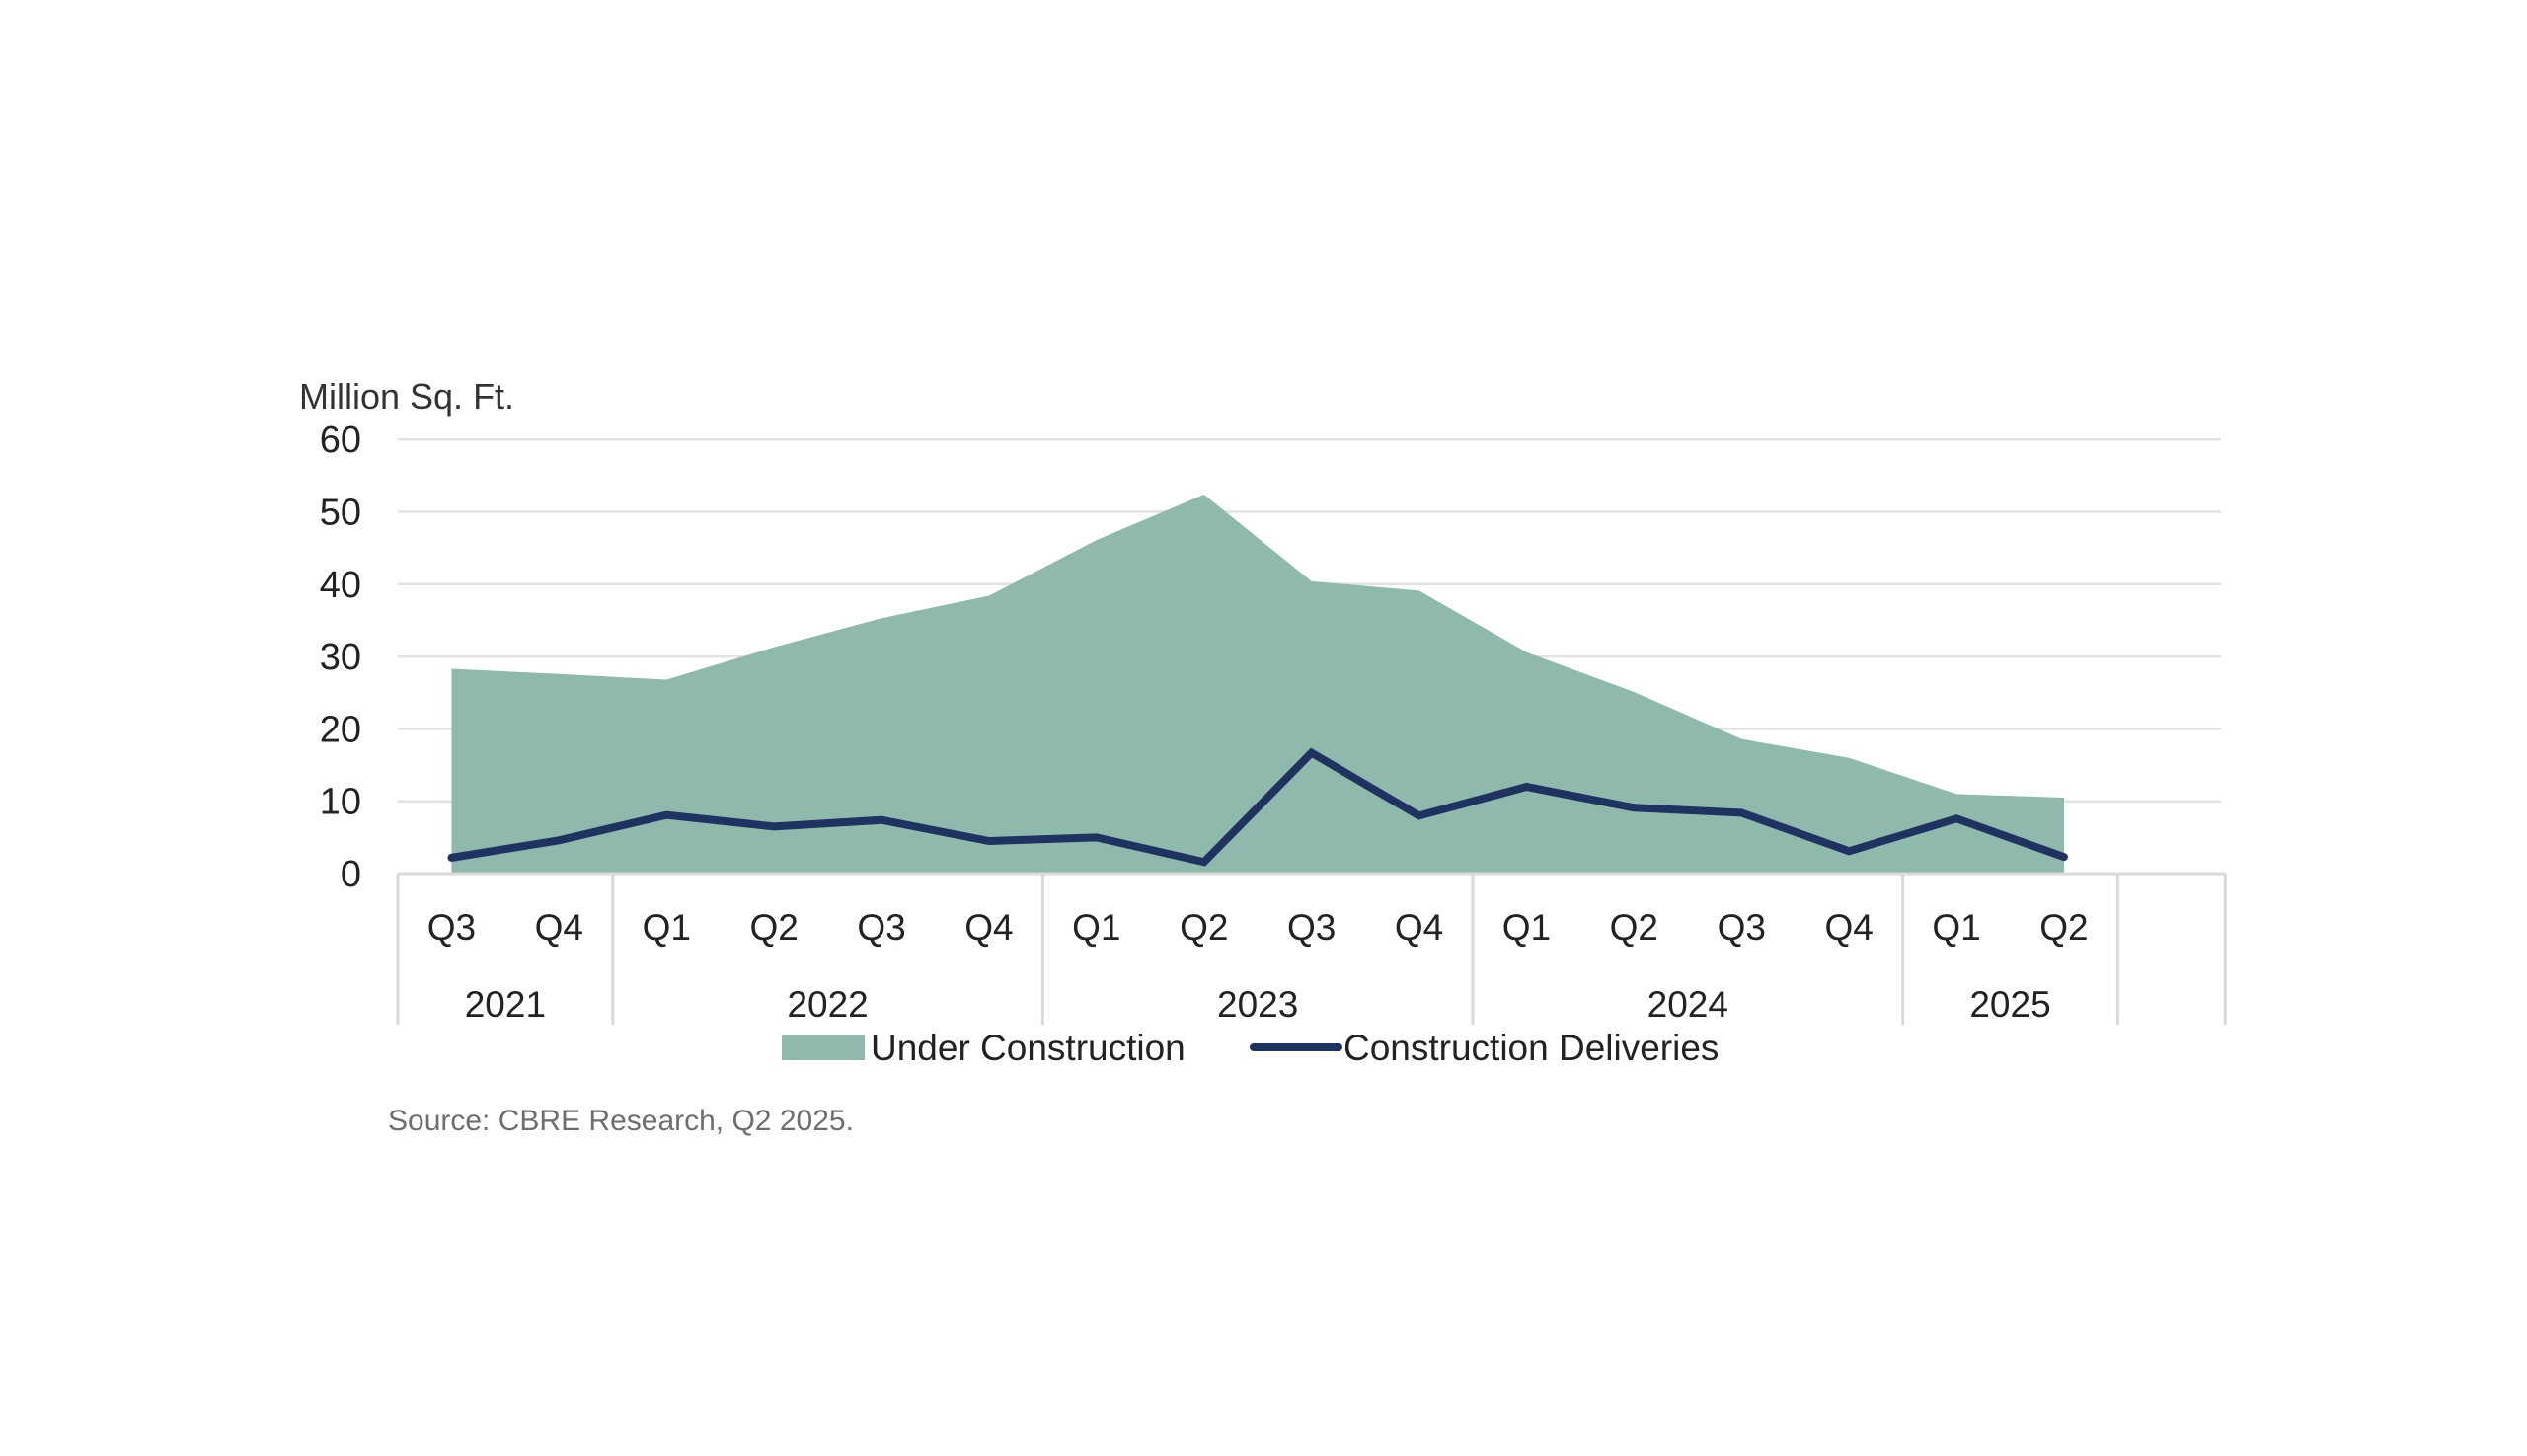 This screenshot has height=1456, width=2527. I want to click on y-tick-label: 0, so click(351, 874).